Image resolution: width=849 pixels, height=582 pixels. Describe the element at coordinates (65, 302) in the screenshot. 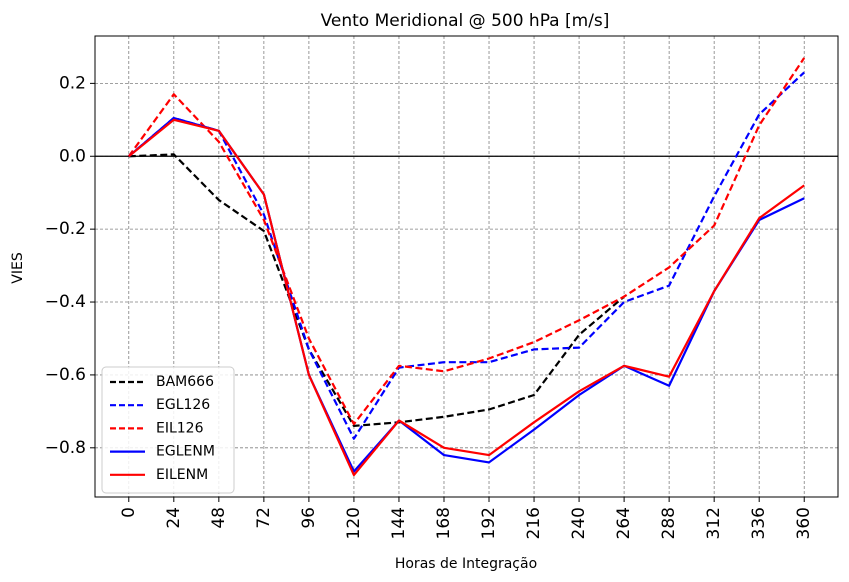

I see `y-tick-label: −0.4` at that location.